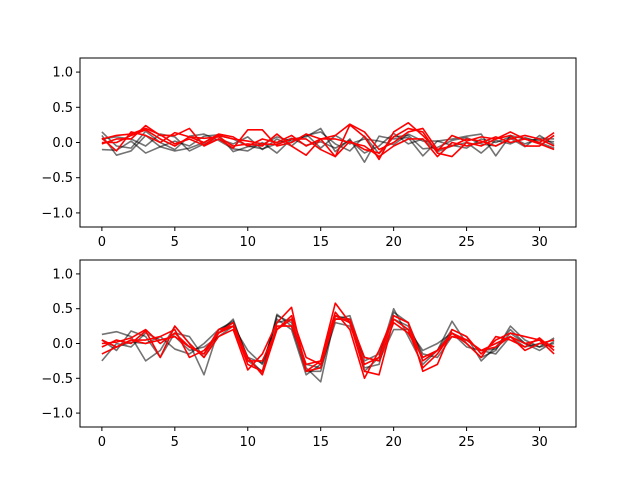 The height and width of the screenshot is (480, 640). Describe the element at coordinates (320, 442) in the screenshot. I see `bottom-x-tick-label-15: 15` at that location.